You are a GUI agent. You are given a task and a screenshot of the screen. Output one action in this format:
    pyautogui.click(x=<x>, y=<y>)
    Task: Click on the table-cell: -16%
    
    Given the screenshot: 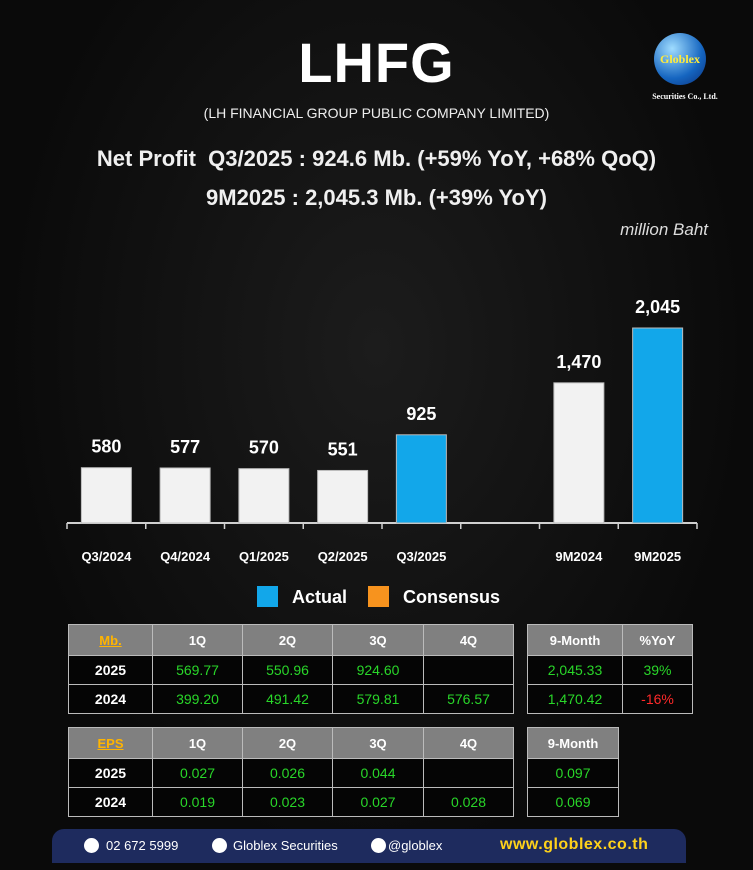 What is the action you would take?
    pyautogui.click(x=657, y=699)
    